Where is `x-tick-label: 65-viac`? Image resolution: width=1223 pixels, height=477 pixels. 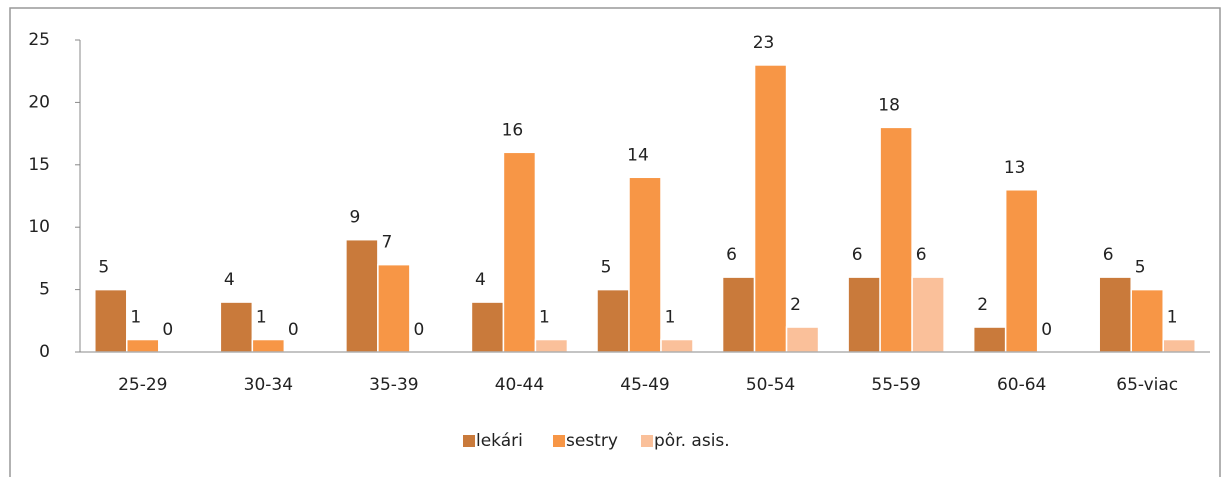
x-tick-label: 65-viac is located at coordinates (1147, 385).